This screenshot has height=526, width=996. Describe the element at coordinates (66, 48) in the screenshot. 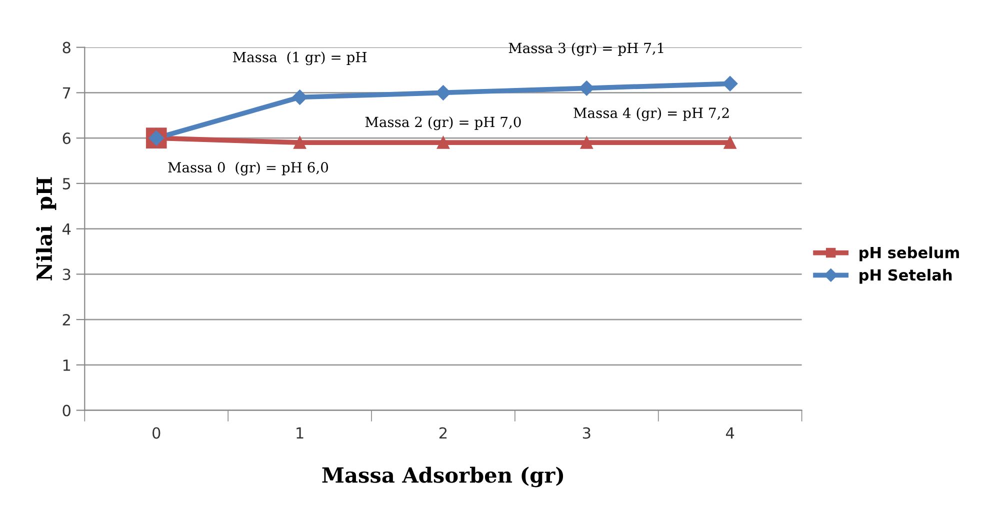

I see `y-tick-label: 8` at that location.